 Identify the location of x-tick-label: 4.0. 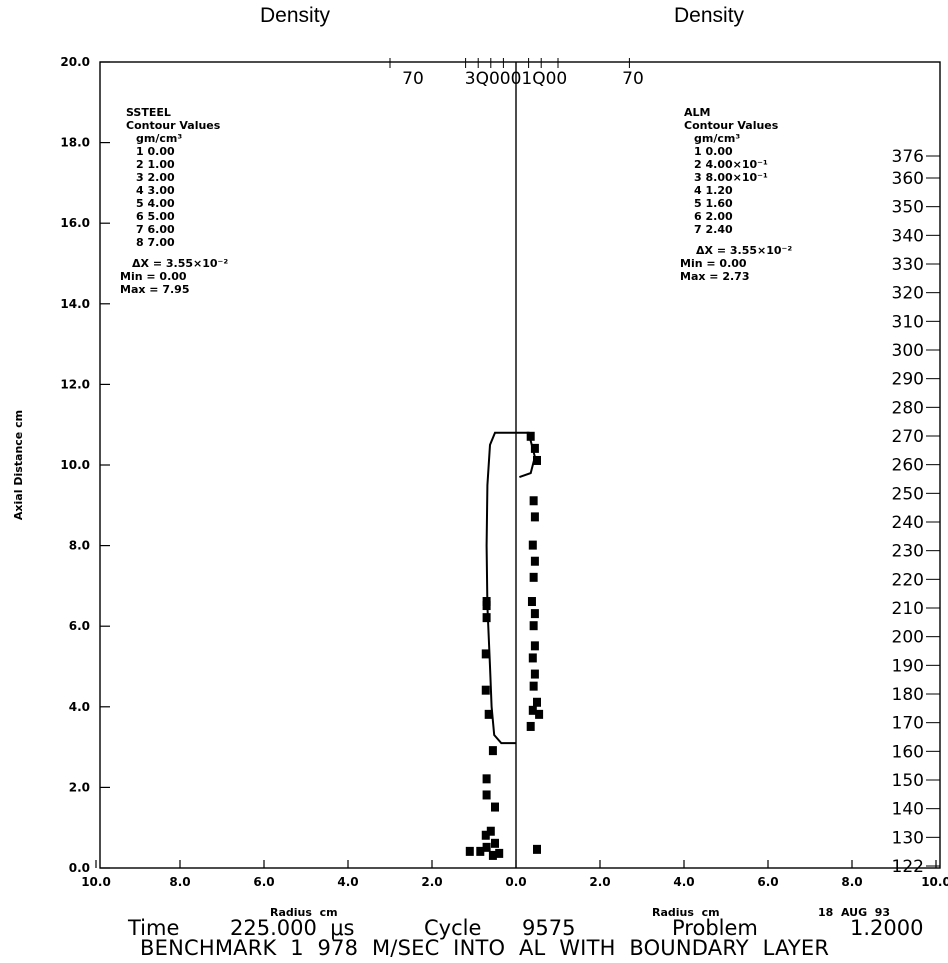
(683, 882).